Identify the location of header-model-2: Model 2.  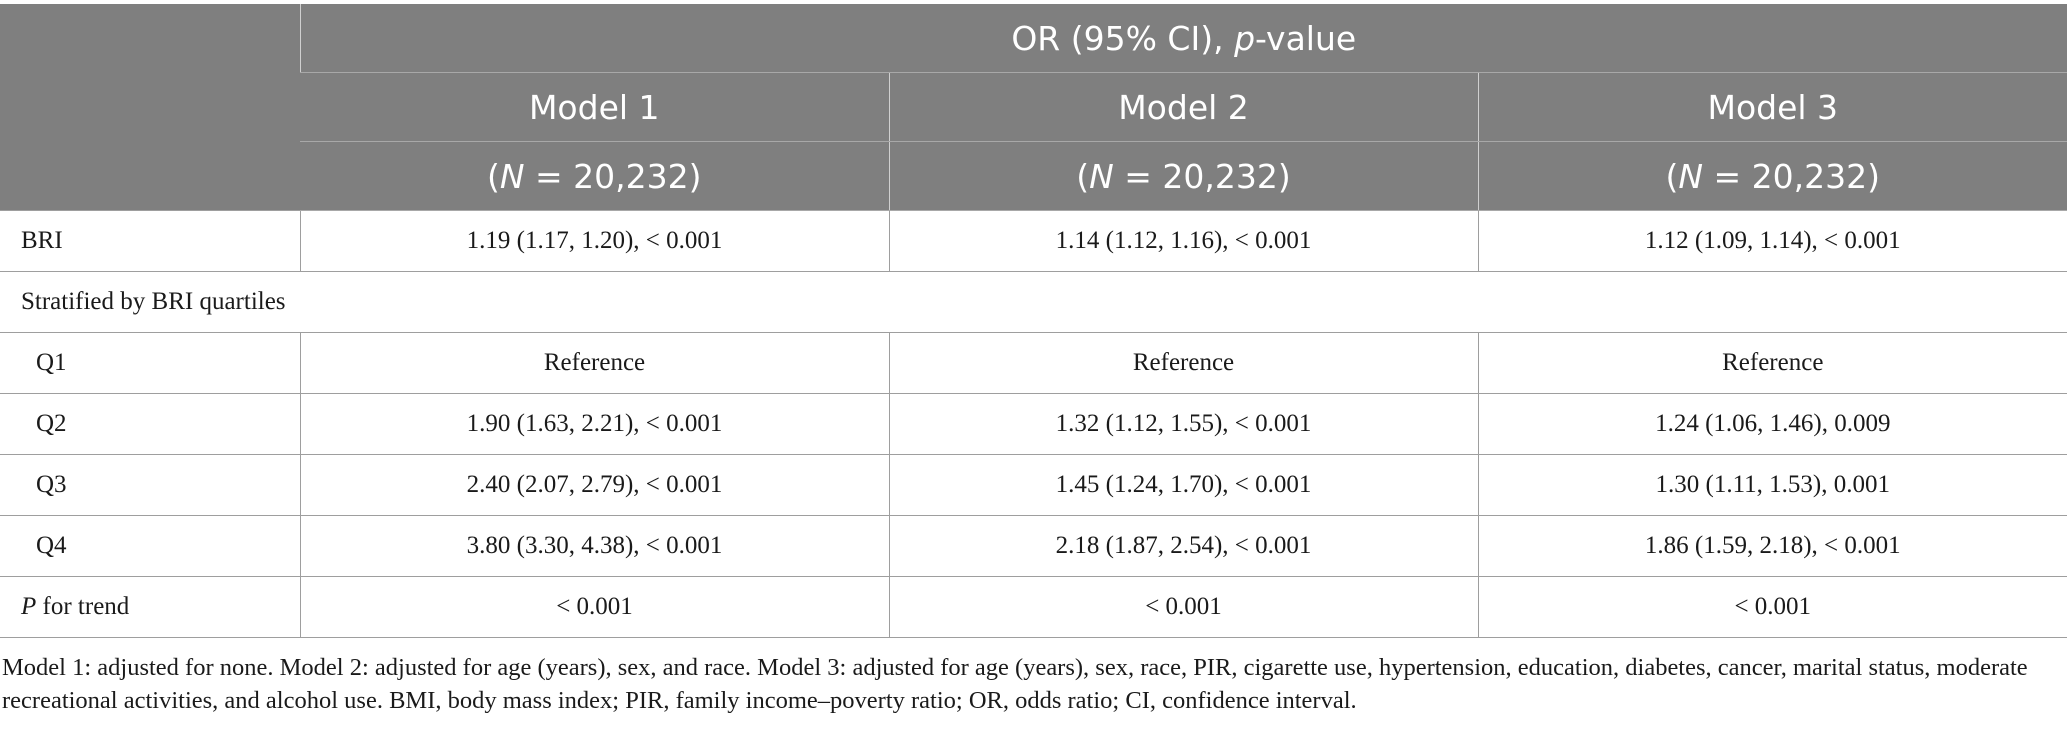
(1183, 107).